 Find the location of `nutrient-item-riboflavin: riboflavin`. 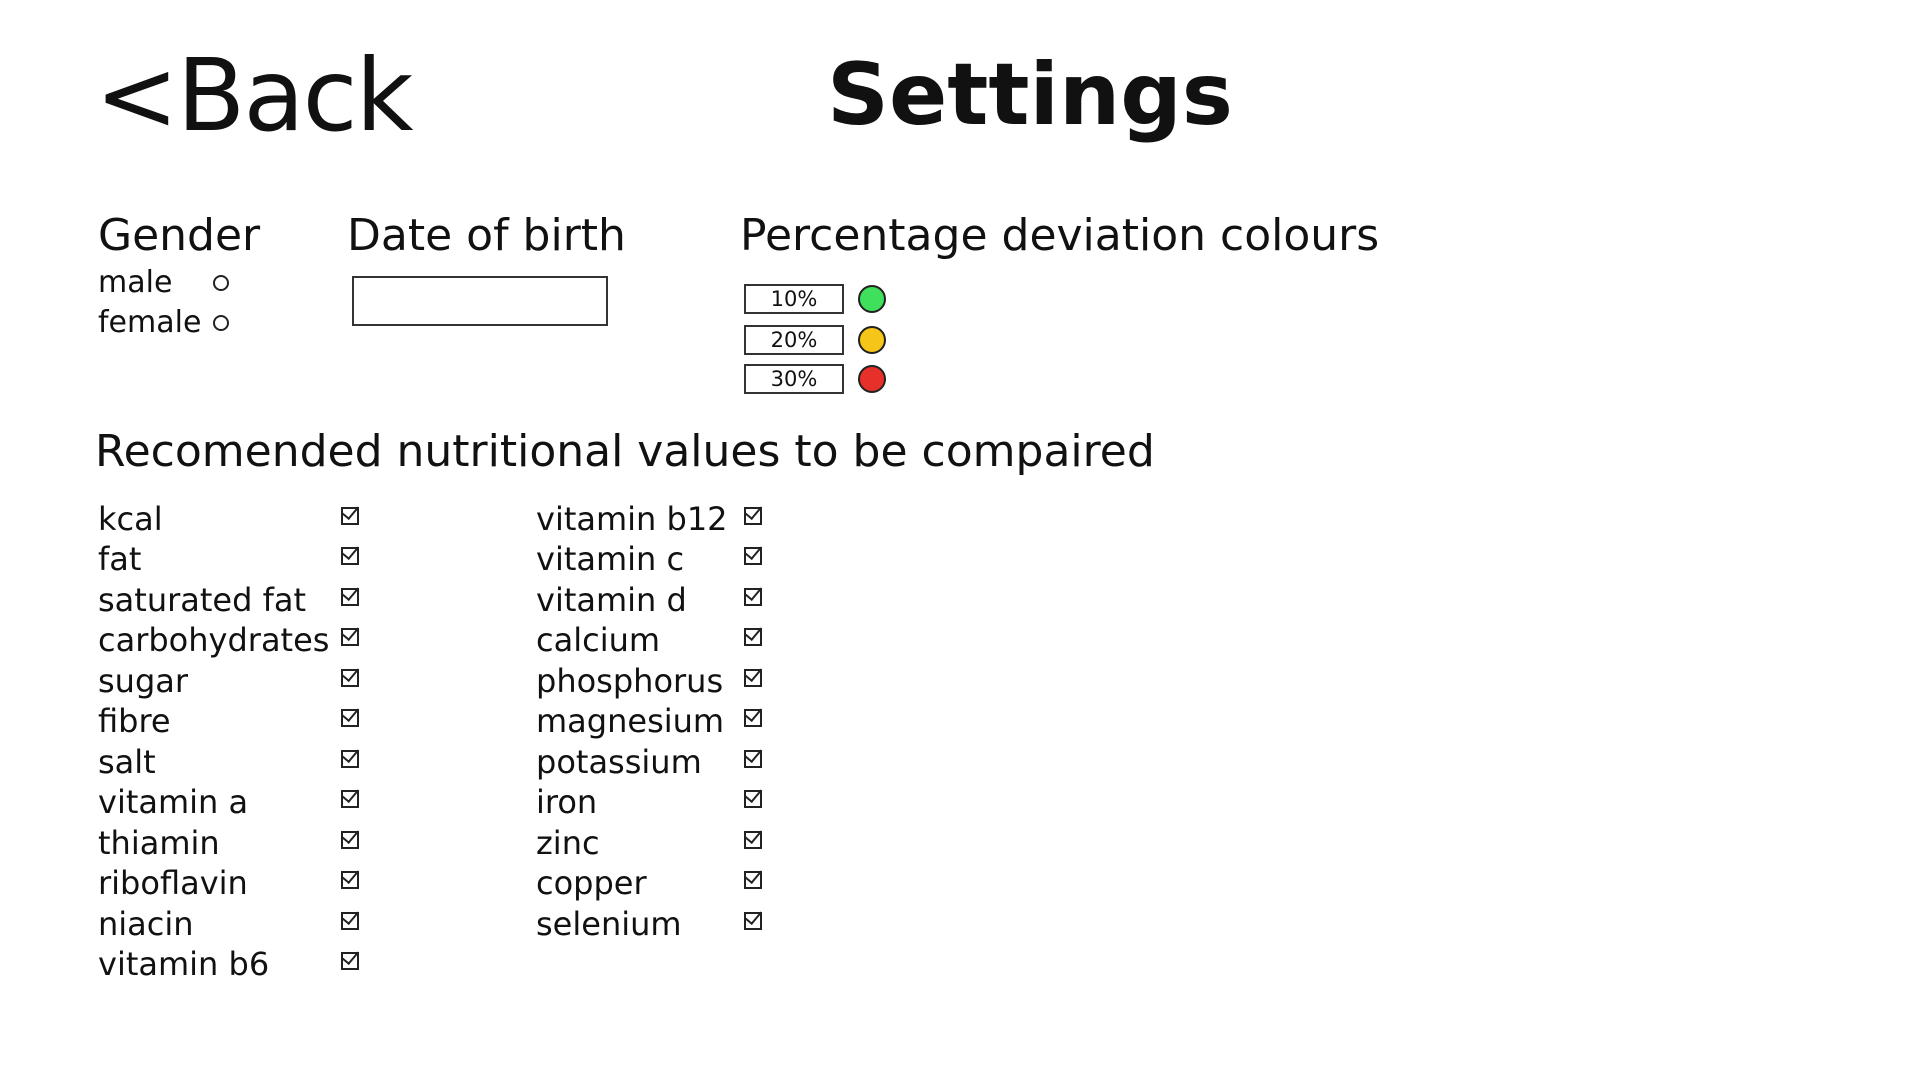

nutrient-item-riboflavin: riboflavin is located at coordinates (233, 883).